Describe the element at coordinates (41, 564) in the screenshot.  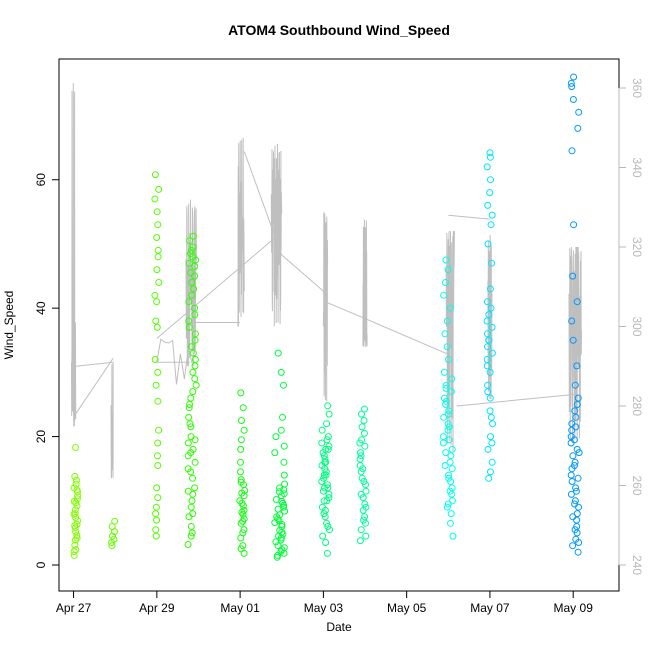
I see `y-left-tick-label: 0` at that location.